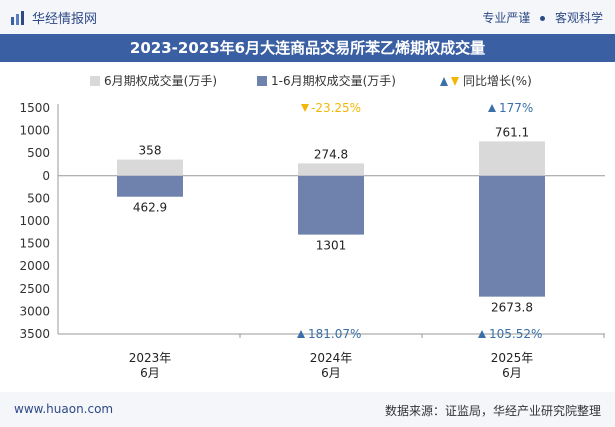  Describe the element at coordinates (34, 311) in the screenshot. I see `y-tick-label: 3000` at that location.